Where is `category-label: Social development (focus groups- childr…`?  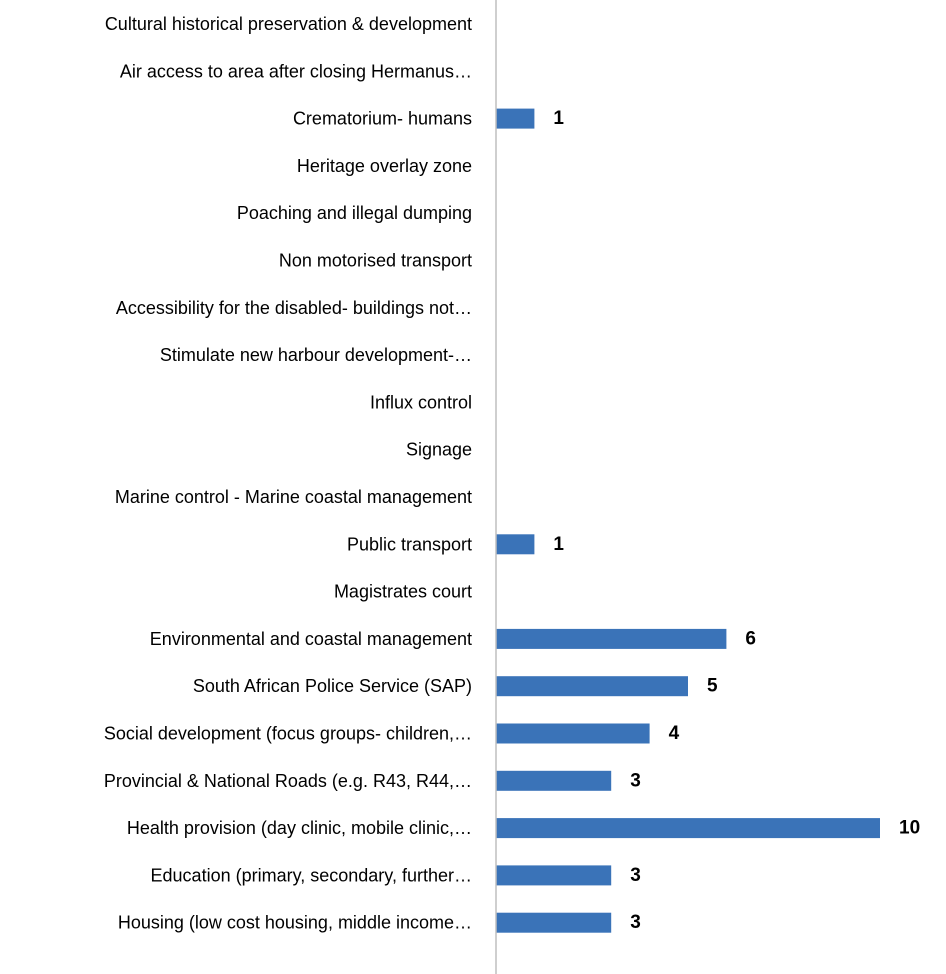
category-label: Social development (focus groups- childr… is located at coordinates (288, 734).